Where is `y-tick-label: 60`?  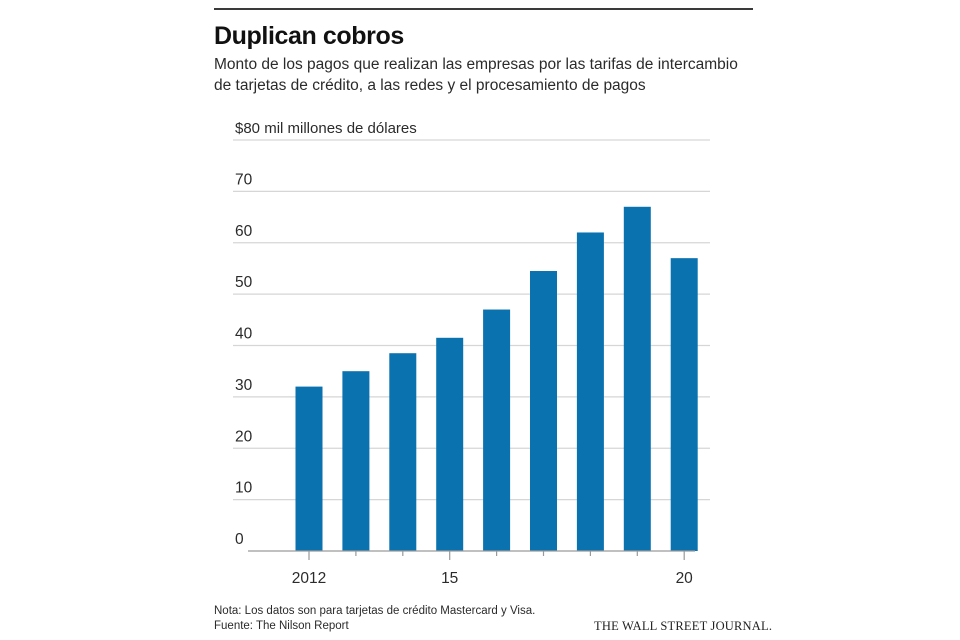
y-tick-label: 60 is located at coordinates (244, 231).